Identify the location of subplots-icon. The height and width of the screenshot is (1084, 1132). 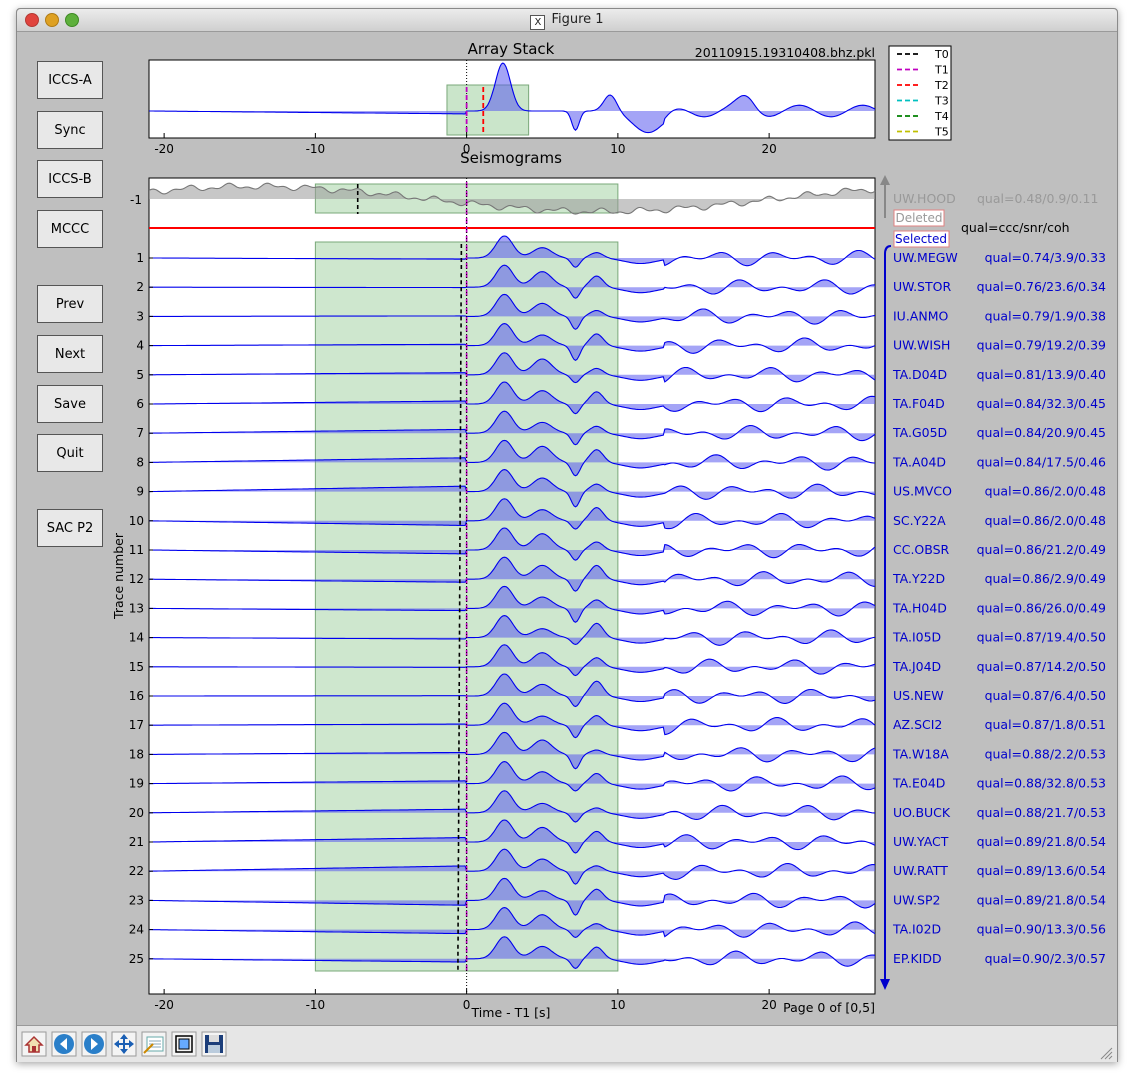
(154, 1044).